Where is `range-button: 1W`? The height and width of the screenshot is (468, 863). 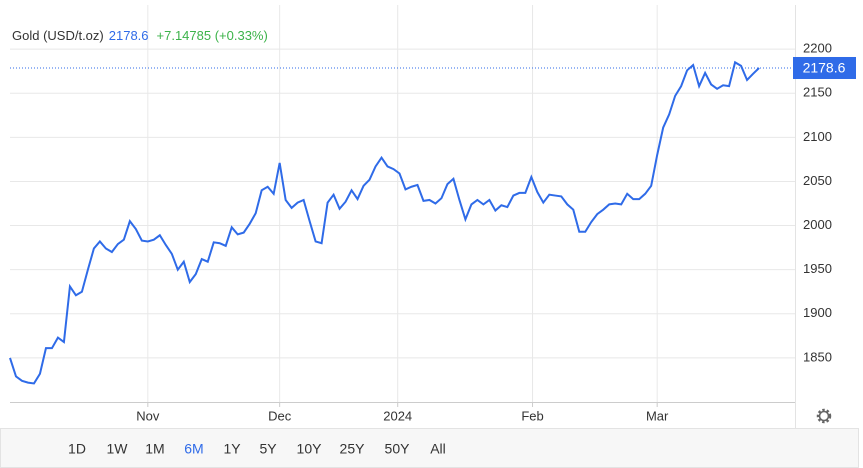 range-button: 1W is located at coordinates (118, 449).